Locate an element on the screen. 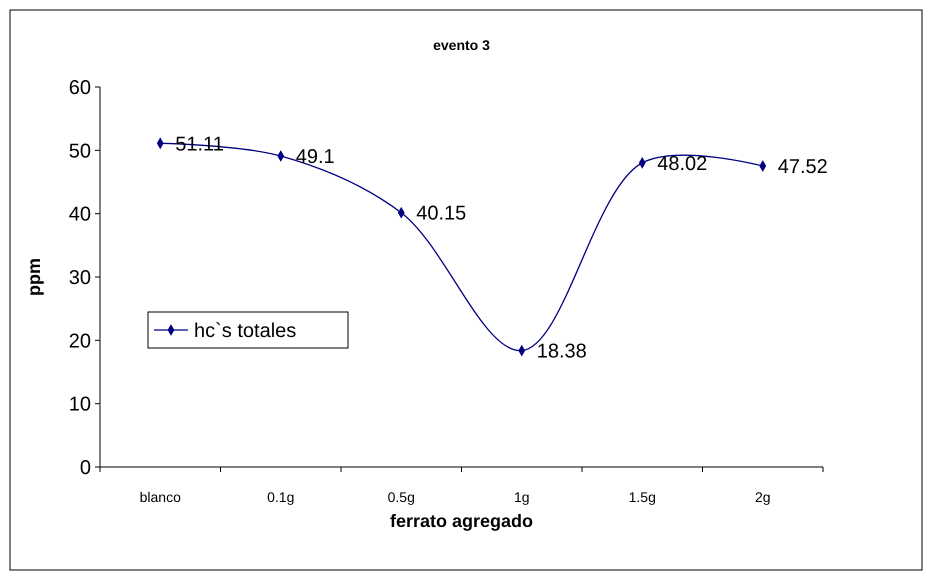  data-label: 47.52 is located at coordinates (803, 167).